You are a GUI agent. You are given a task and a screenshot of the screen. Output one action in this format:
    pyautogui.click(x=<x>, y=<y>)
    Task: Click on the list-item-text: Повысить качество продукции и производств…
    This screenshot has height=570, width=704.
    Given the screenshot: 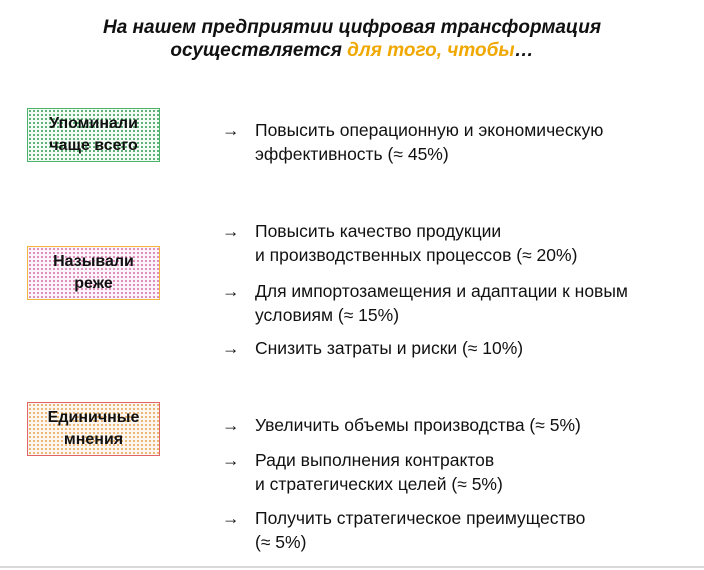 What is the action you would take?
    pyautogui.click(x=475, y=243)
    